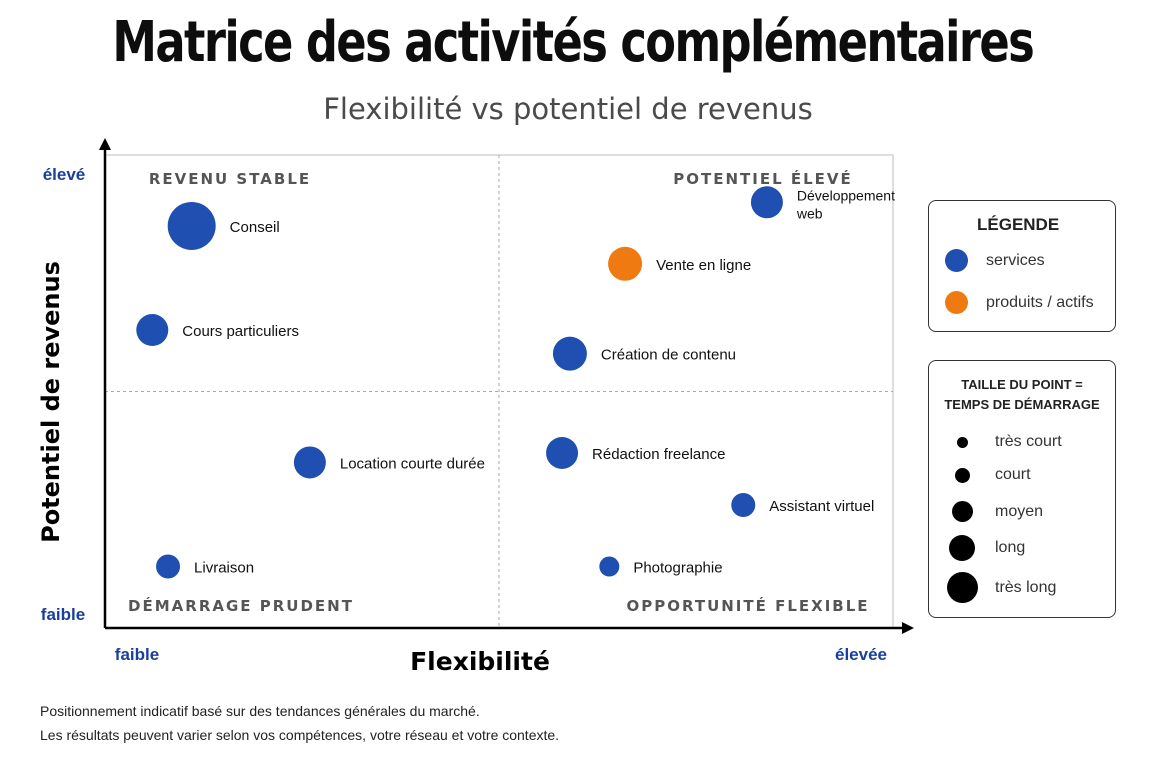 The width and height of the screenshot is (1152, 768). Describe the element at coordinates (1028, 441) in the screenshot. I see `size-label-tres-court: très court` at that location.